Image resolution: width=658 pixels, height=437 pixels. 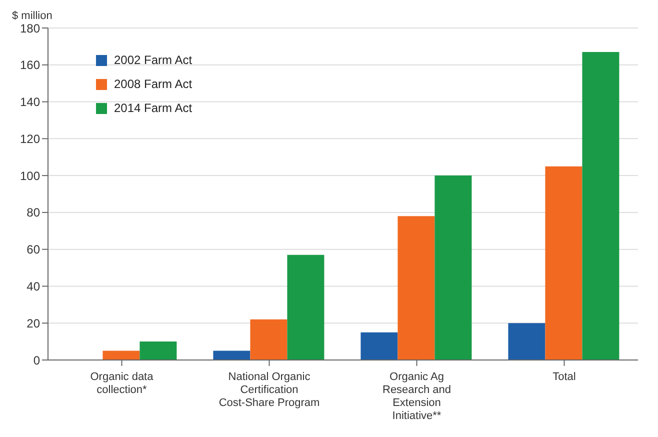 I want to click on y-tick-label: 0, so click(x=36, y=360).